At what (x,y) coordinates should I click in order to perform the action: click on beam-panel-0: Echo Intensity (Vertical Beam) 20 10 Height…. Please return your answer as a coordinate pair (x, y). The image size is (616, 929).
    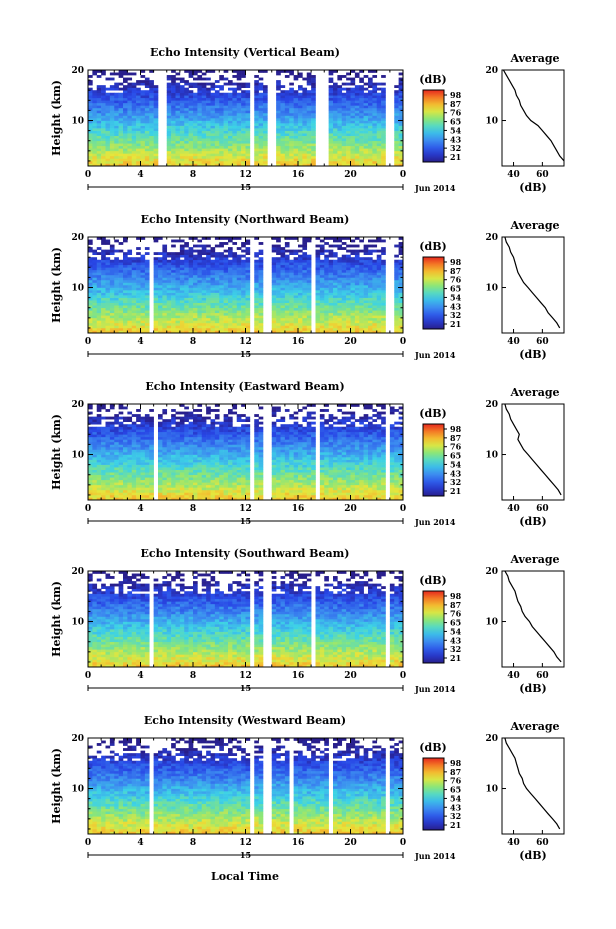
    Looking at the image, I should click on (307, 120).